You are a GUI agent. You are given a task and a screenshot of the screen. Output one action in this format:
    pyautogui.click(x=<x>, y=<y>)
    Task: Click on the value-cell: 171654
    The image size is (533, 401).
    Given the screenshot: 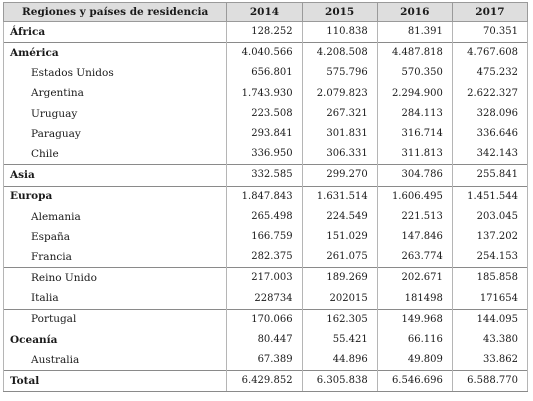 What is the action you would take?
    pyautogui.click(x=490, y=299)
    